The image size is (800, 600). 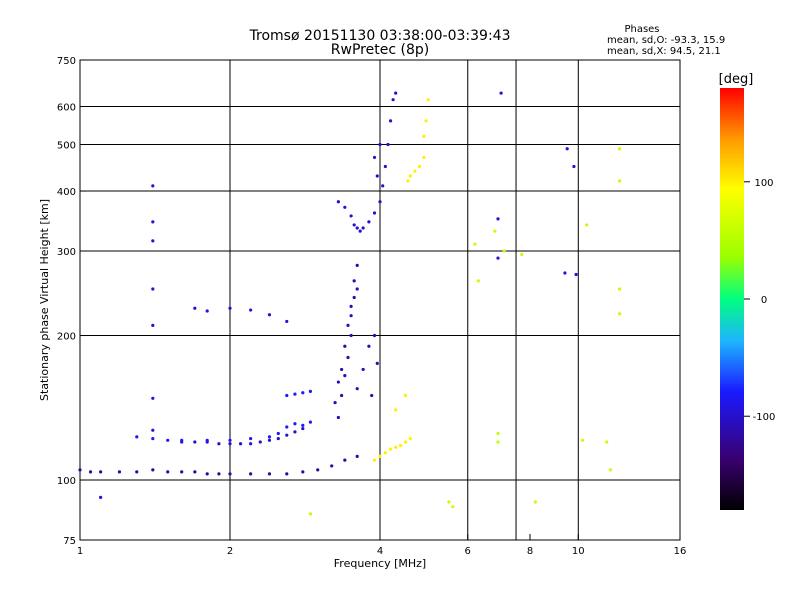 What do you see at coordinates (641, 29) in the screenshot?
I see `stats-heading: Phases` at bounding box center [641, 29].